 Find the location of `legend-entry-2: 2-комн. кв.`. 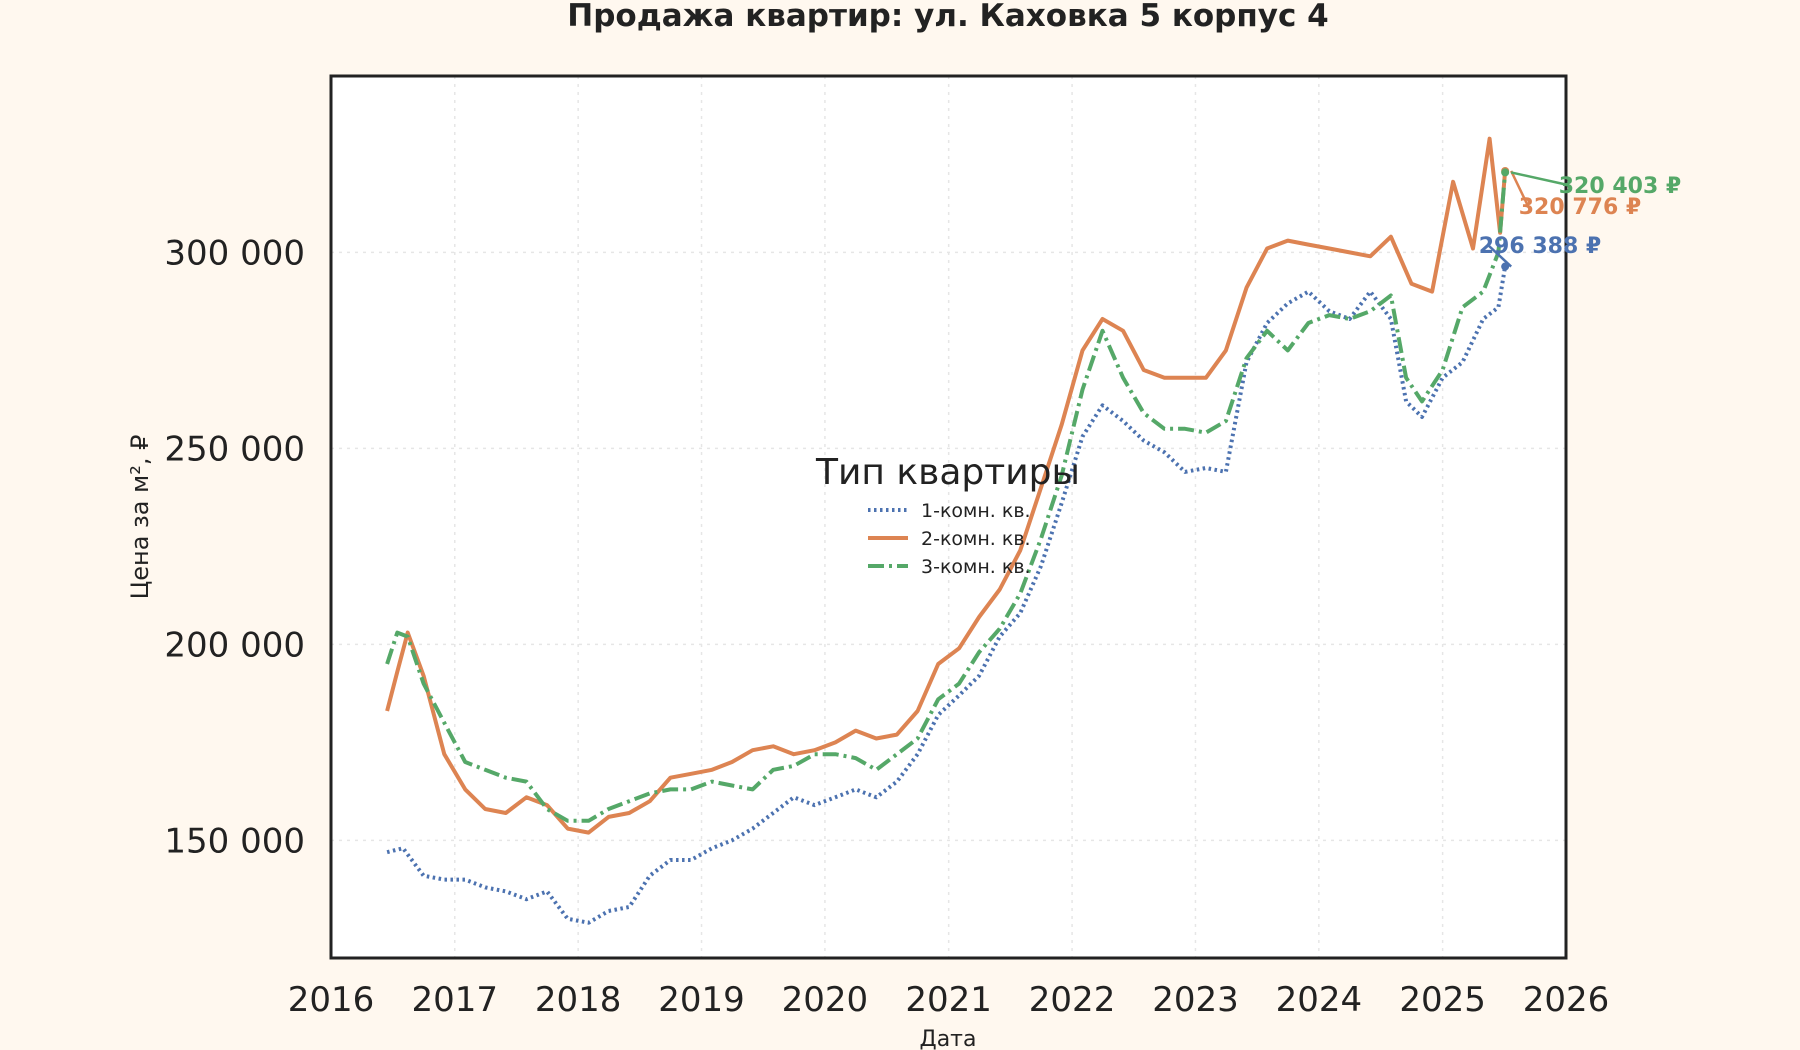

legend-entry-2: 2-комн. кв. is located at coordinates (976, 539).